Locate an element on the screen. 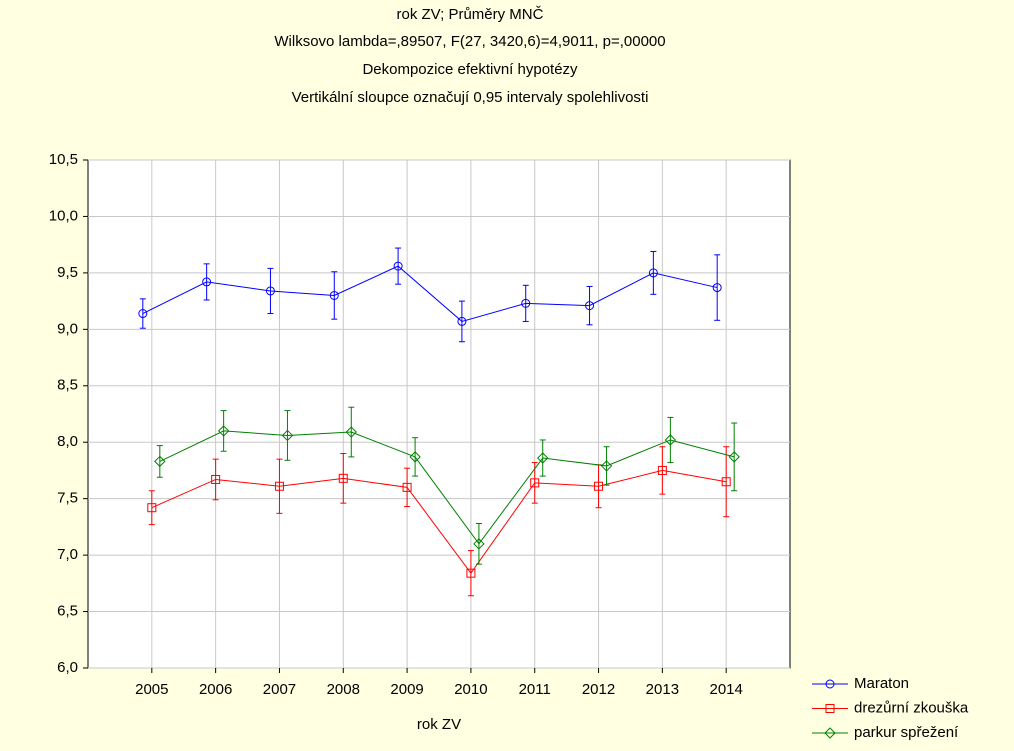 This screenshot has width=1014, height=751. x-tick-label: 2009 is located at coordinates (406, 689).